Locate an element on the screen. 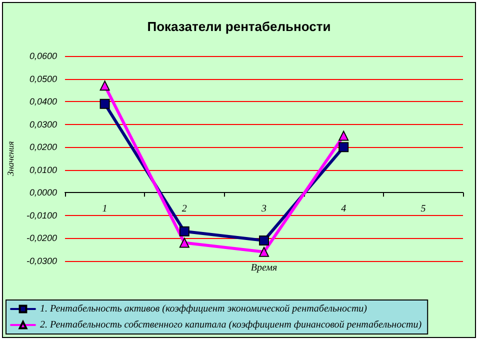  y-tick-label: -0,0100 is located at coordinates (41, 215).